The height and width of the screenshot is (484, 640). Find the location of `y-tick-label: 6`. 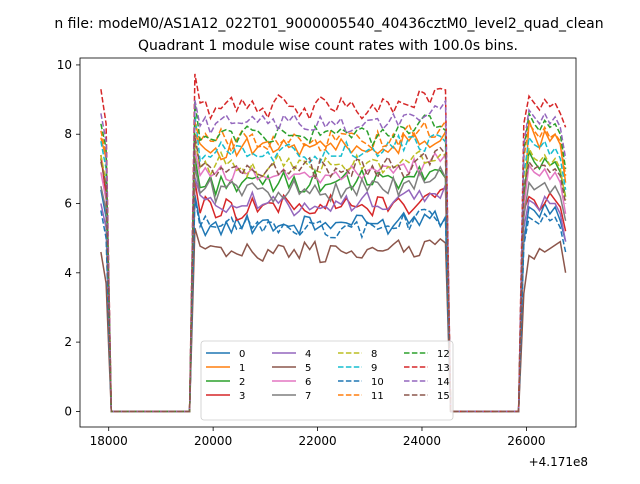

y-tick-label: 6 is located at coordinates (68, 204).